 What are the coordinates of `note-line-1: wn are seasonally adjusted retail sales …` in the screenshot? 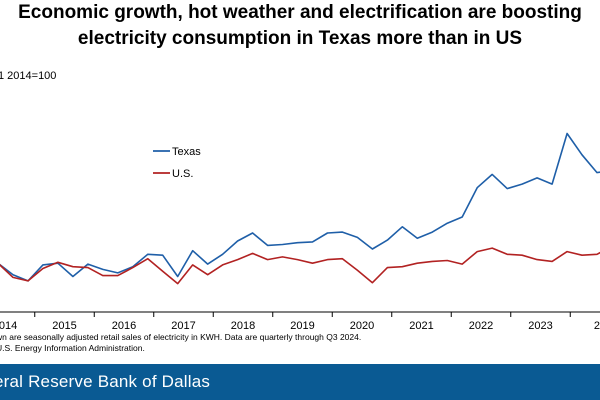 It's located at (181, 337).